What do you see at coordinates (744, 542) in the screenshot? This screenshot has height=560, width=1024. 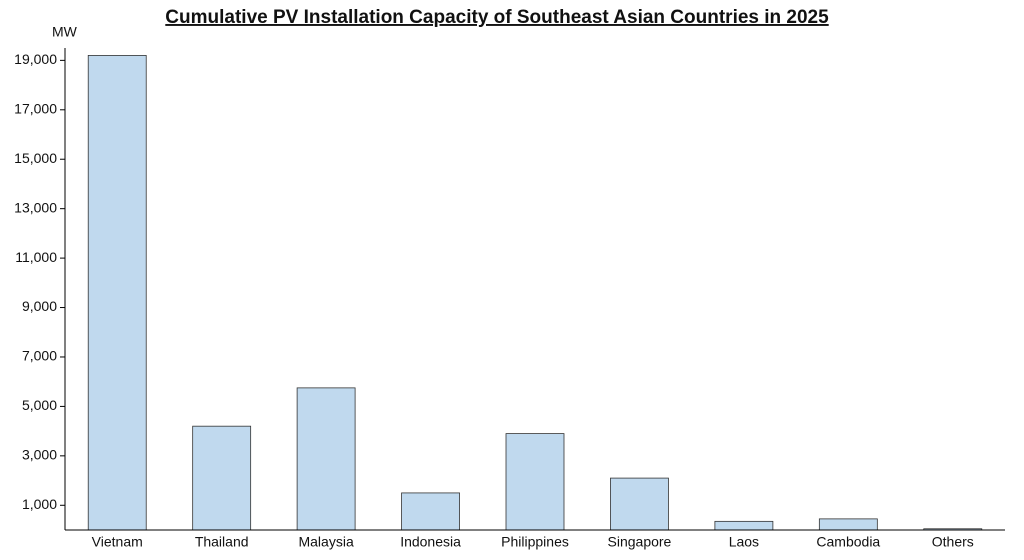 I see `x-tick-label: Laos` at bounding box center [744, 542].